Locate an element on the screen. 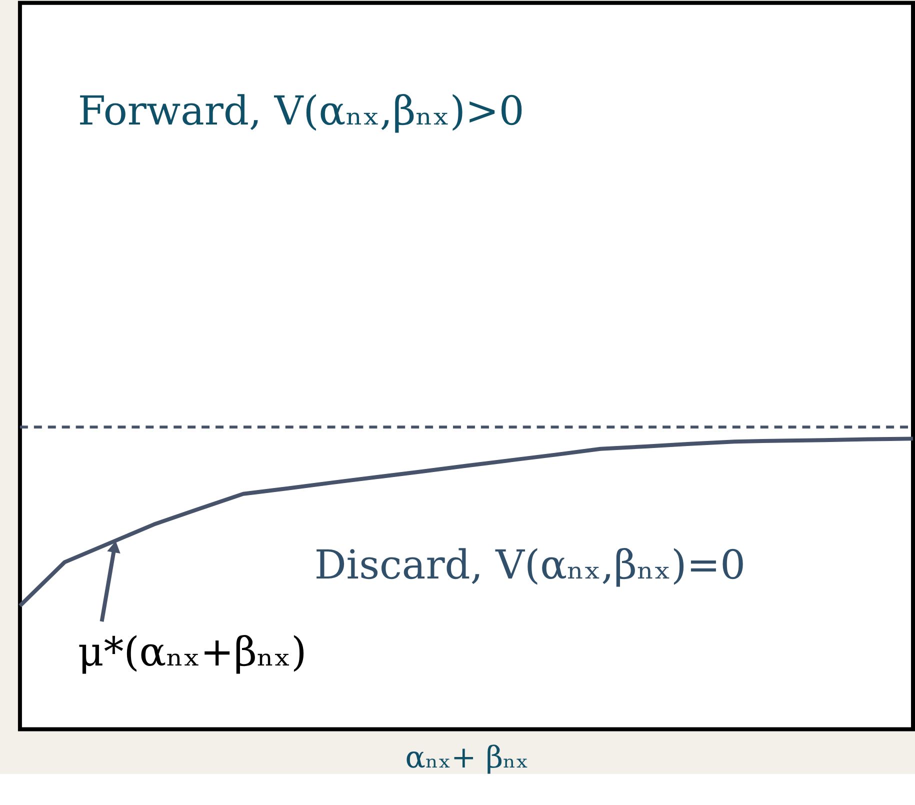 The width and height of the screenshot is (915, 805). annotation: Discard, V(αₙₓ,βₙₓ)=0 is located at coordinates (530, 565).